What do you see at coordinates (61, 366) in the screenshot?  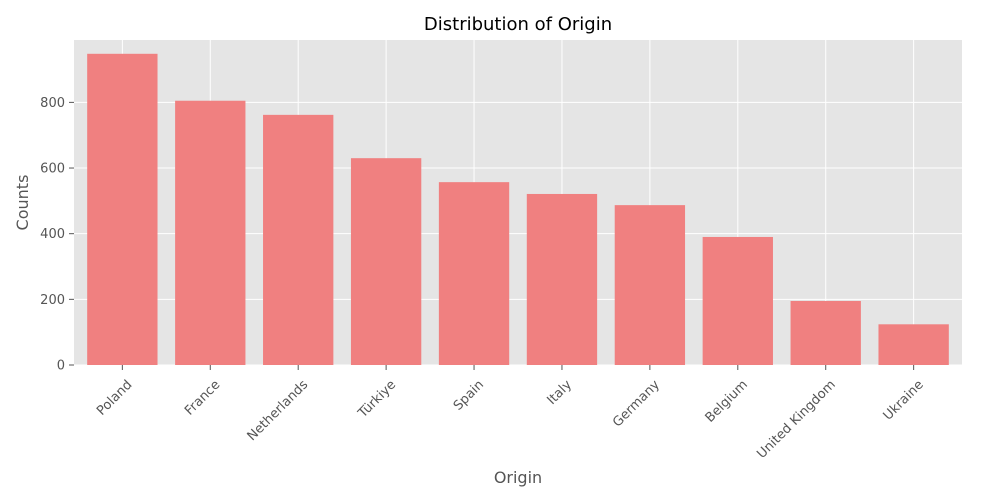 I see `y-tick-label: 0` at bounding box center [61, 366].